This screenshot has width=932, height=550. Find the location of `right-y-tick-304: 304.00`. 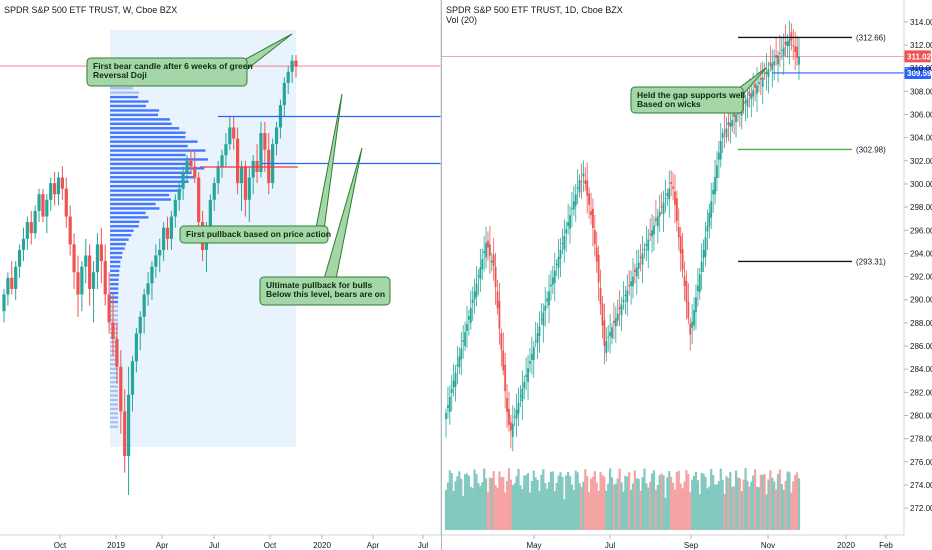

right-y-tick-304: 304.00 is located at coordinates (921, 138).